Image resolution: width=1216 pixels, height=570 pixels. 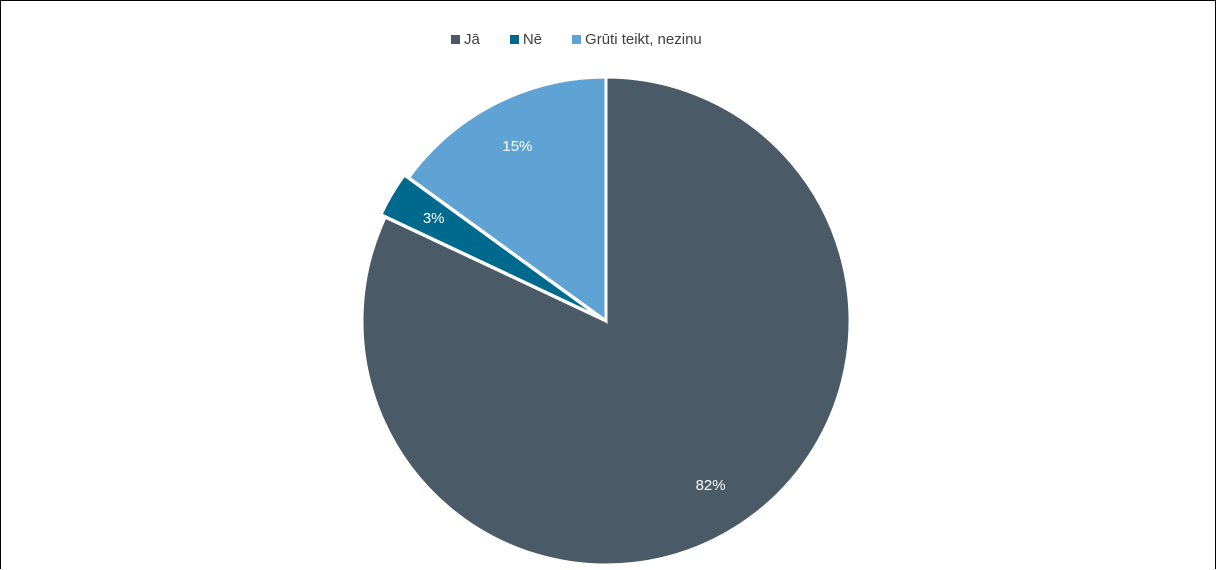 What do you see at coordinates (455, 39) in the screenshot?
I see `legend-swatch-ja` at bounding box center [455, 39].